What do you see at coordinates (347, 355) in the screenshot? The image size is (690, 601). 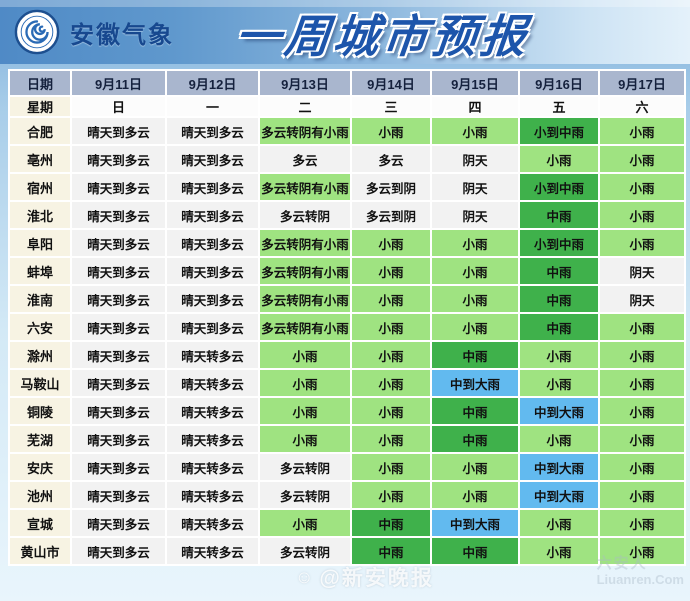 I see `city-row-滁州: 滁州 晴天到多云 晴天转多云 小雨 小雨 中雨 小雨 小雨` at bounding box center [347, 355].